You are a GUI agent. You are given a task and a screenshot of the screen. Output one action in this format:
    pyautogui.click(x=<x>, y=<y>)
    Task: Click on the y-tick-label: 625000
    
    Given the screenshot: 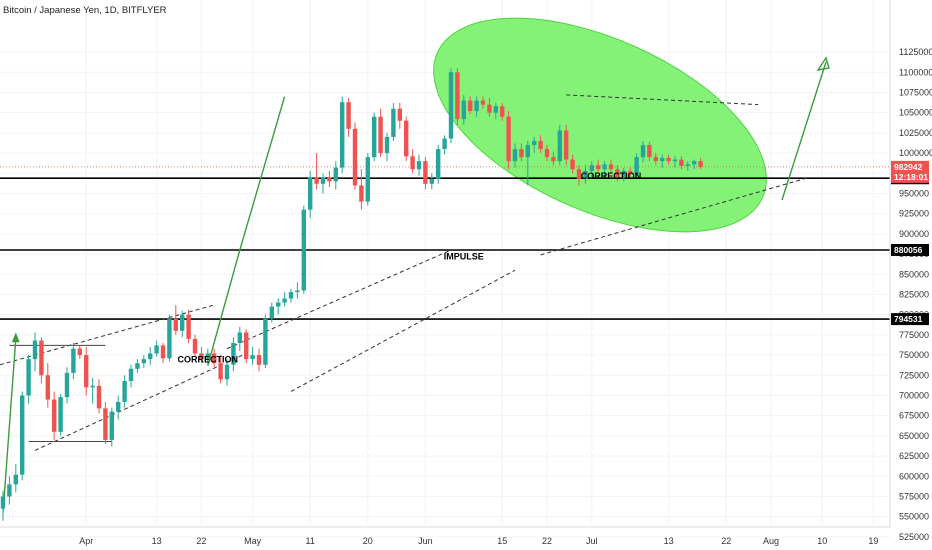 What is the action you would take?
    pyautogui.click(x=914, y=456)
    